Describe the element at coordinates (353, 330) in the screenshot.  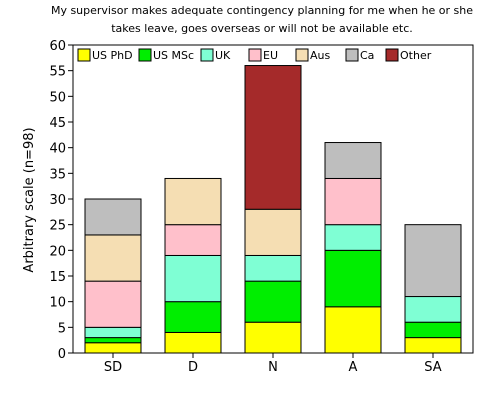
I see `bar-segment-a-us-phd` at that location.